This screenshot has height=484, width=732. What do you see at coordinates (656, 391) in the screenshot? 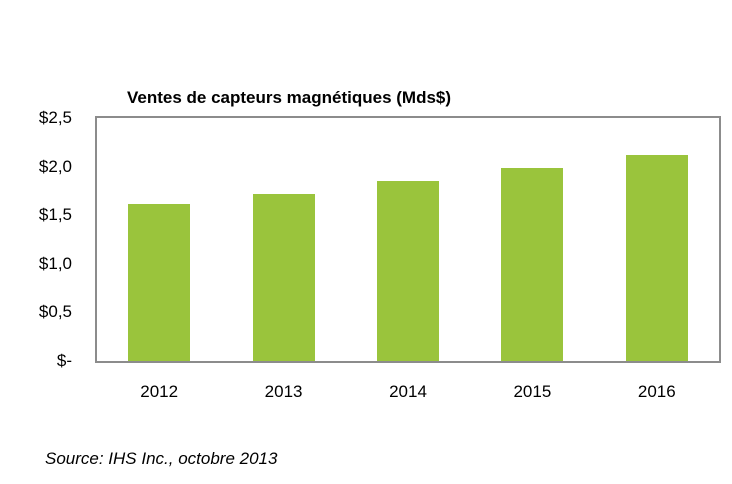
I see `x-axis-tick-label: 2016` at bounding box center [656, 391].